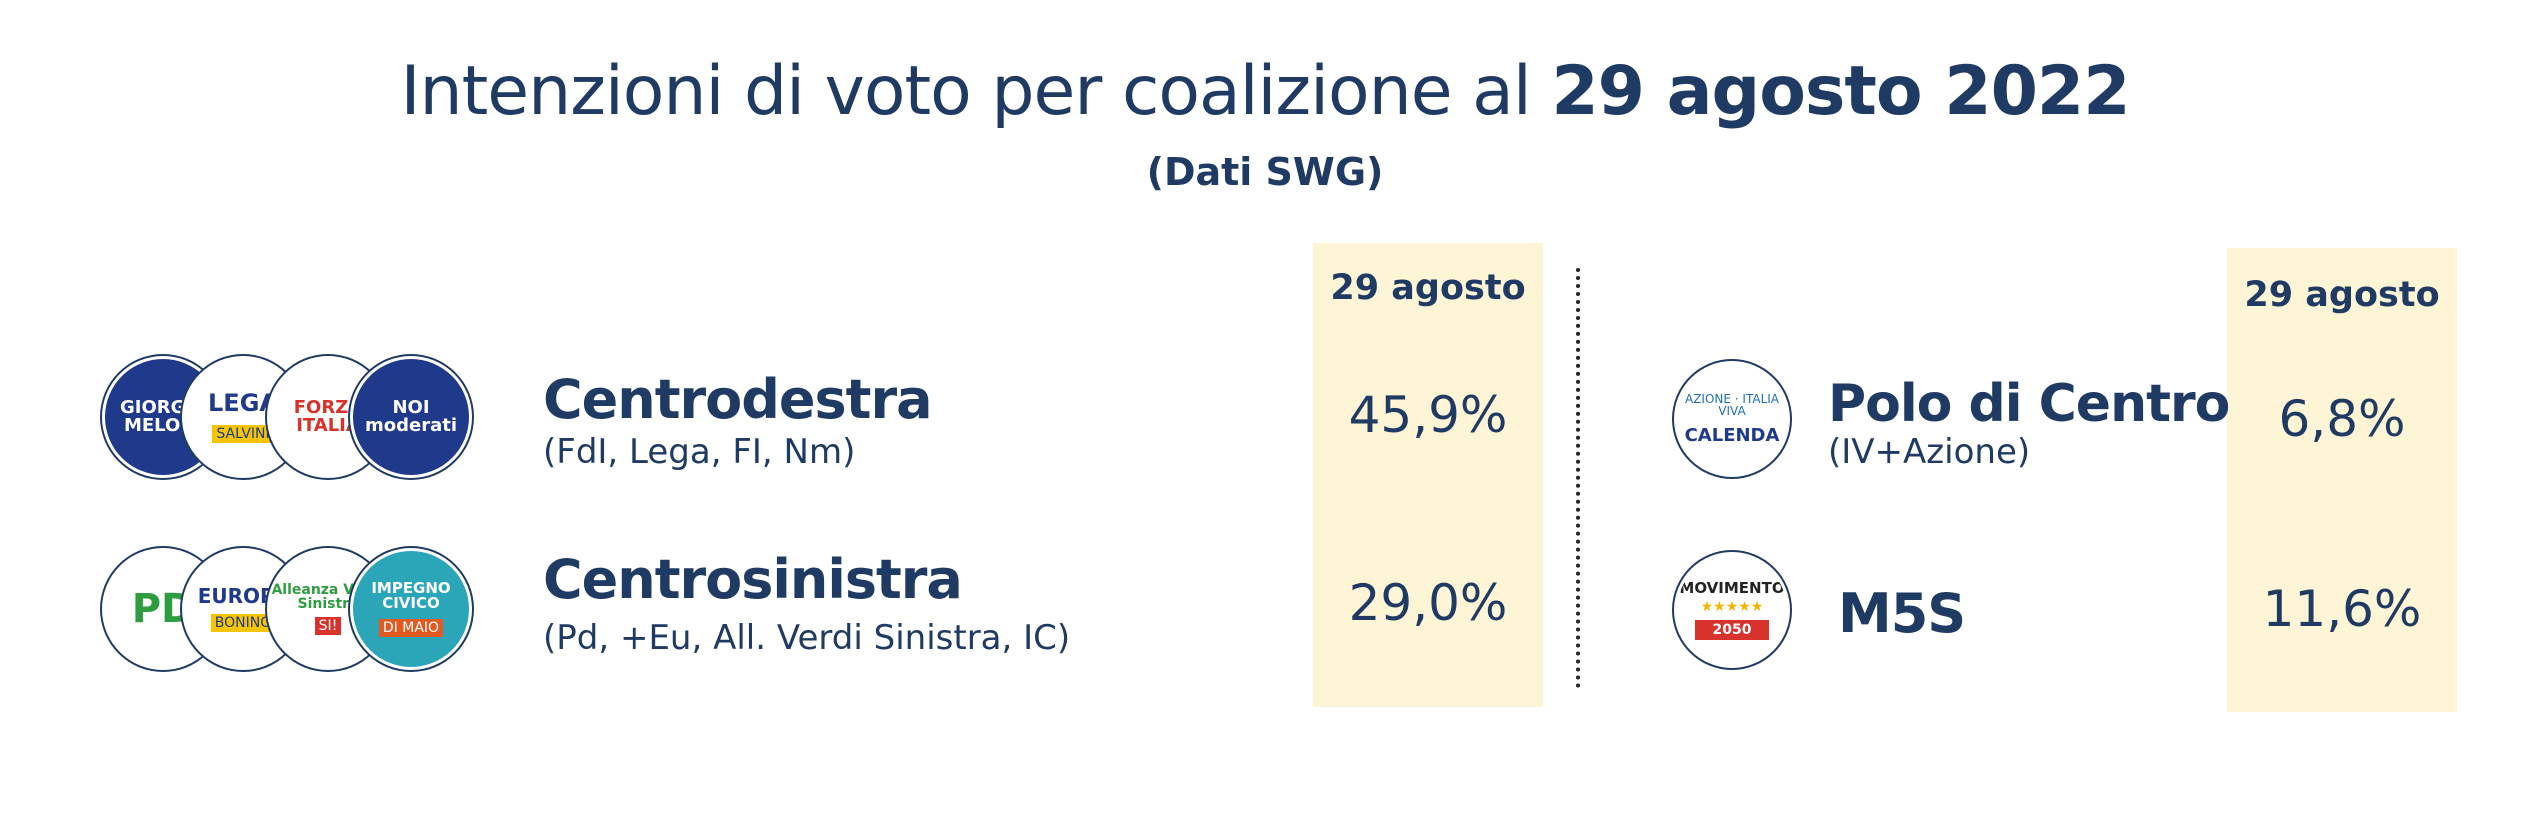 The width and height of the screenshot is (2530, 832). What do you see at coordinates (2342, 295) in the screenshot?
I see `right-column-header: 29 agosto` at bounding box center [2342, 295].